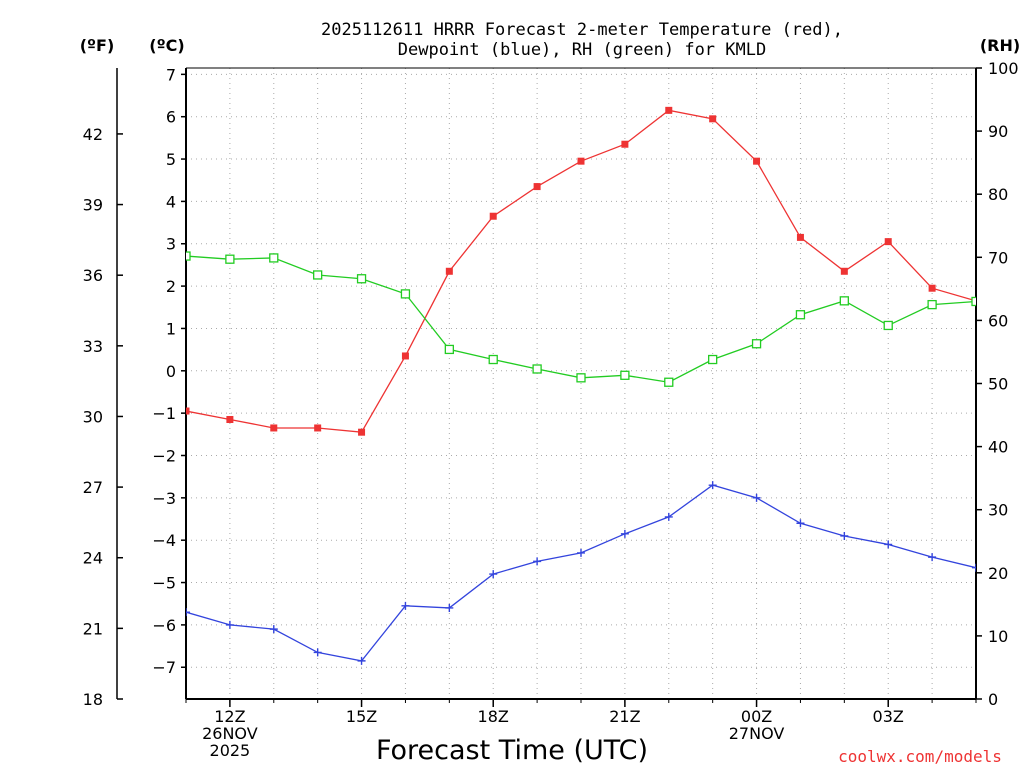 This screenshot has width=1024, height=768. Describe the element at coordinates (230, 750) in the screenshot. I see `x-tick-label: 2025` at that location.